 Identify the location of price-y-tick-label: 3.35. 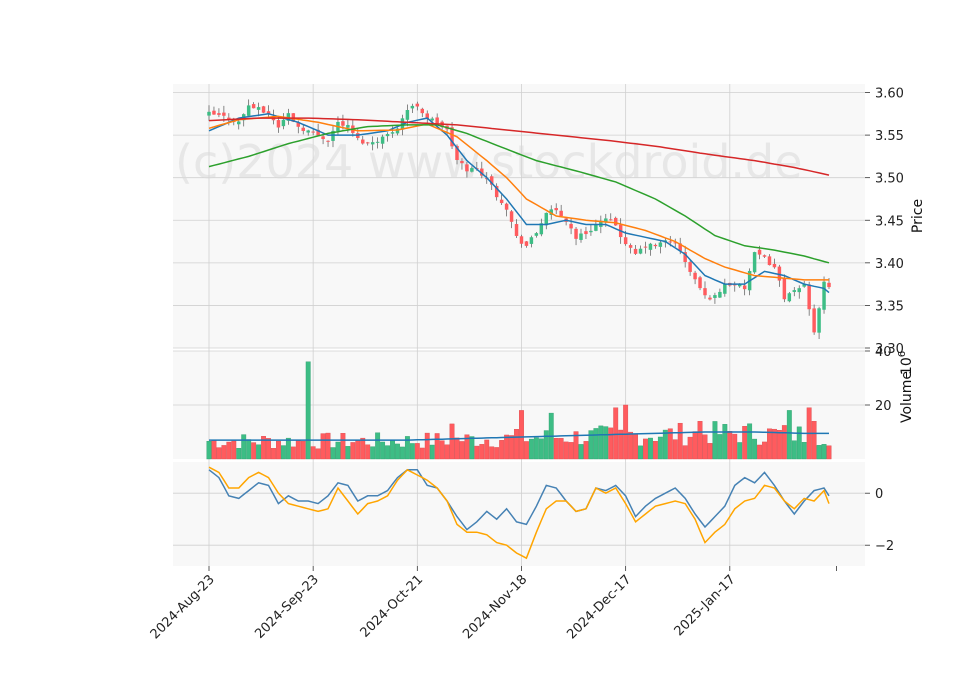
(889, 306).